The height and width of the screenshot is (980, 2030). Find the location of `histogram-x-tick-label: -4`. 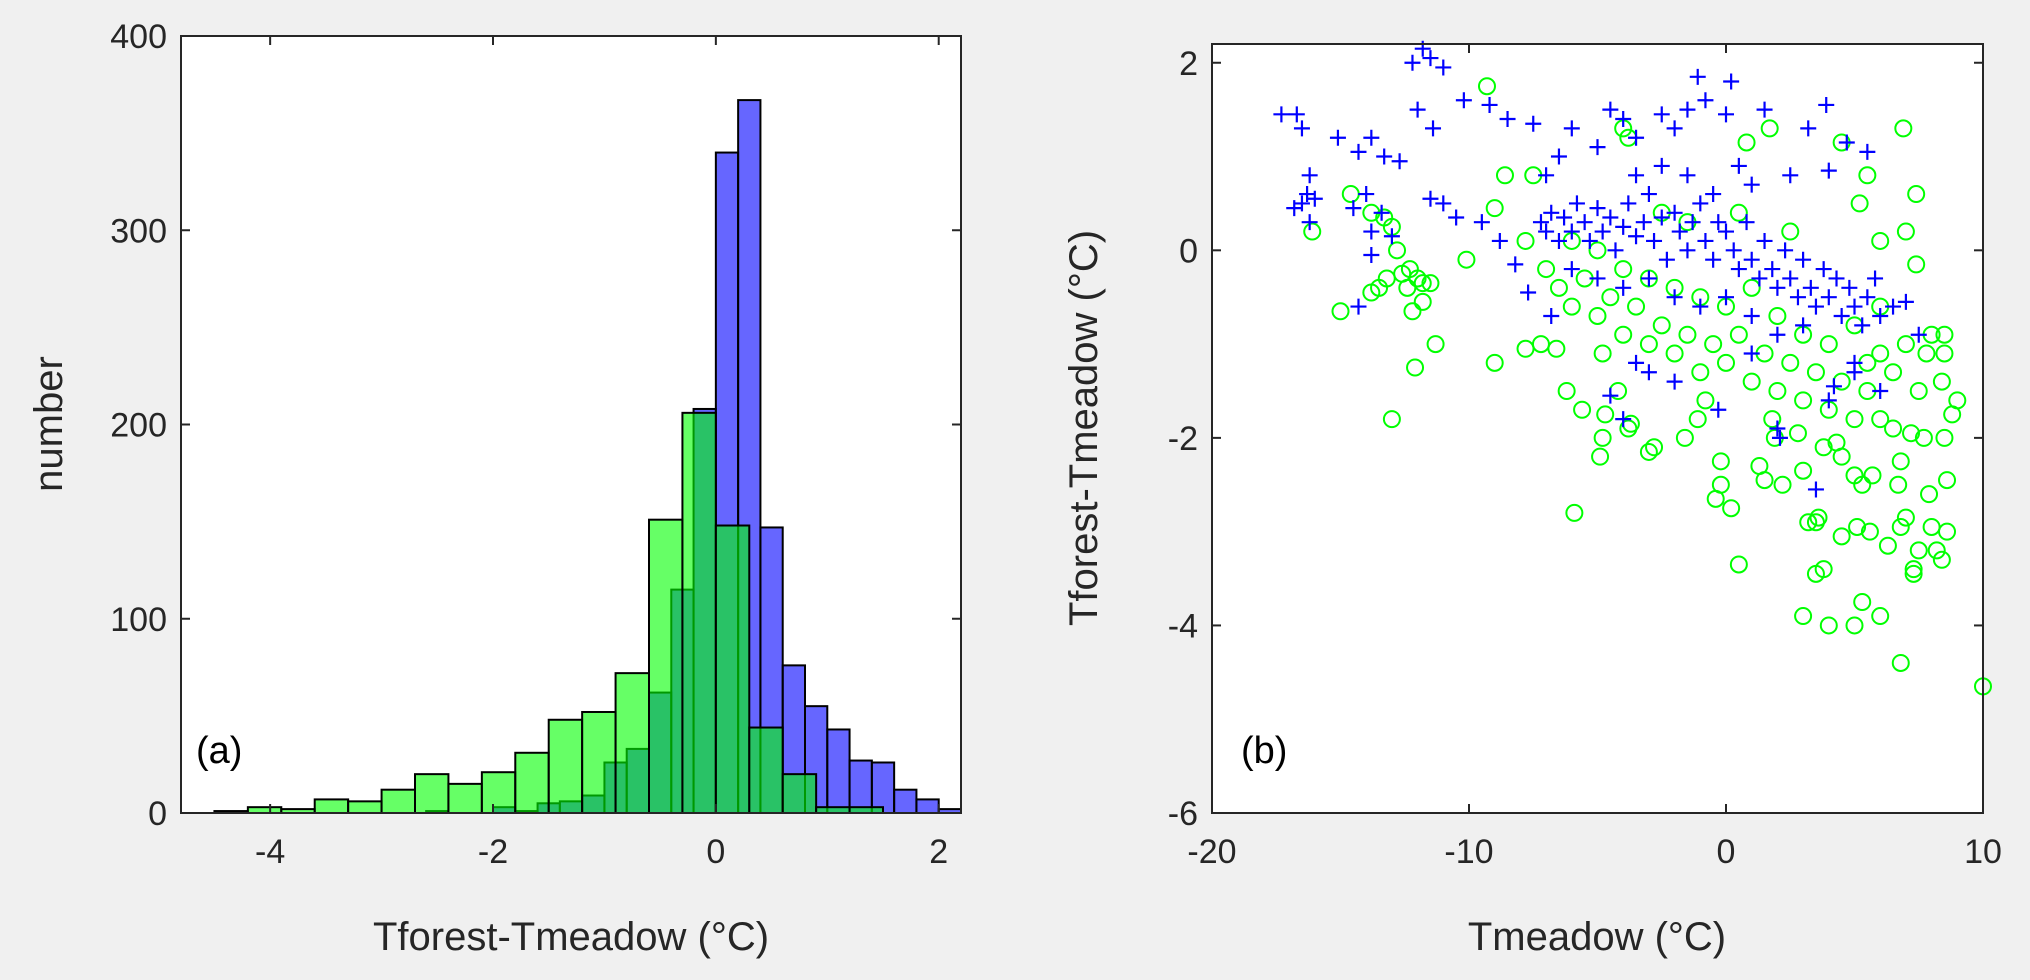

histogram-x-tick-label: -4 is located at coordinates (270, 852).